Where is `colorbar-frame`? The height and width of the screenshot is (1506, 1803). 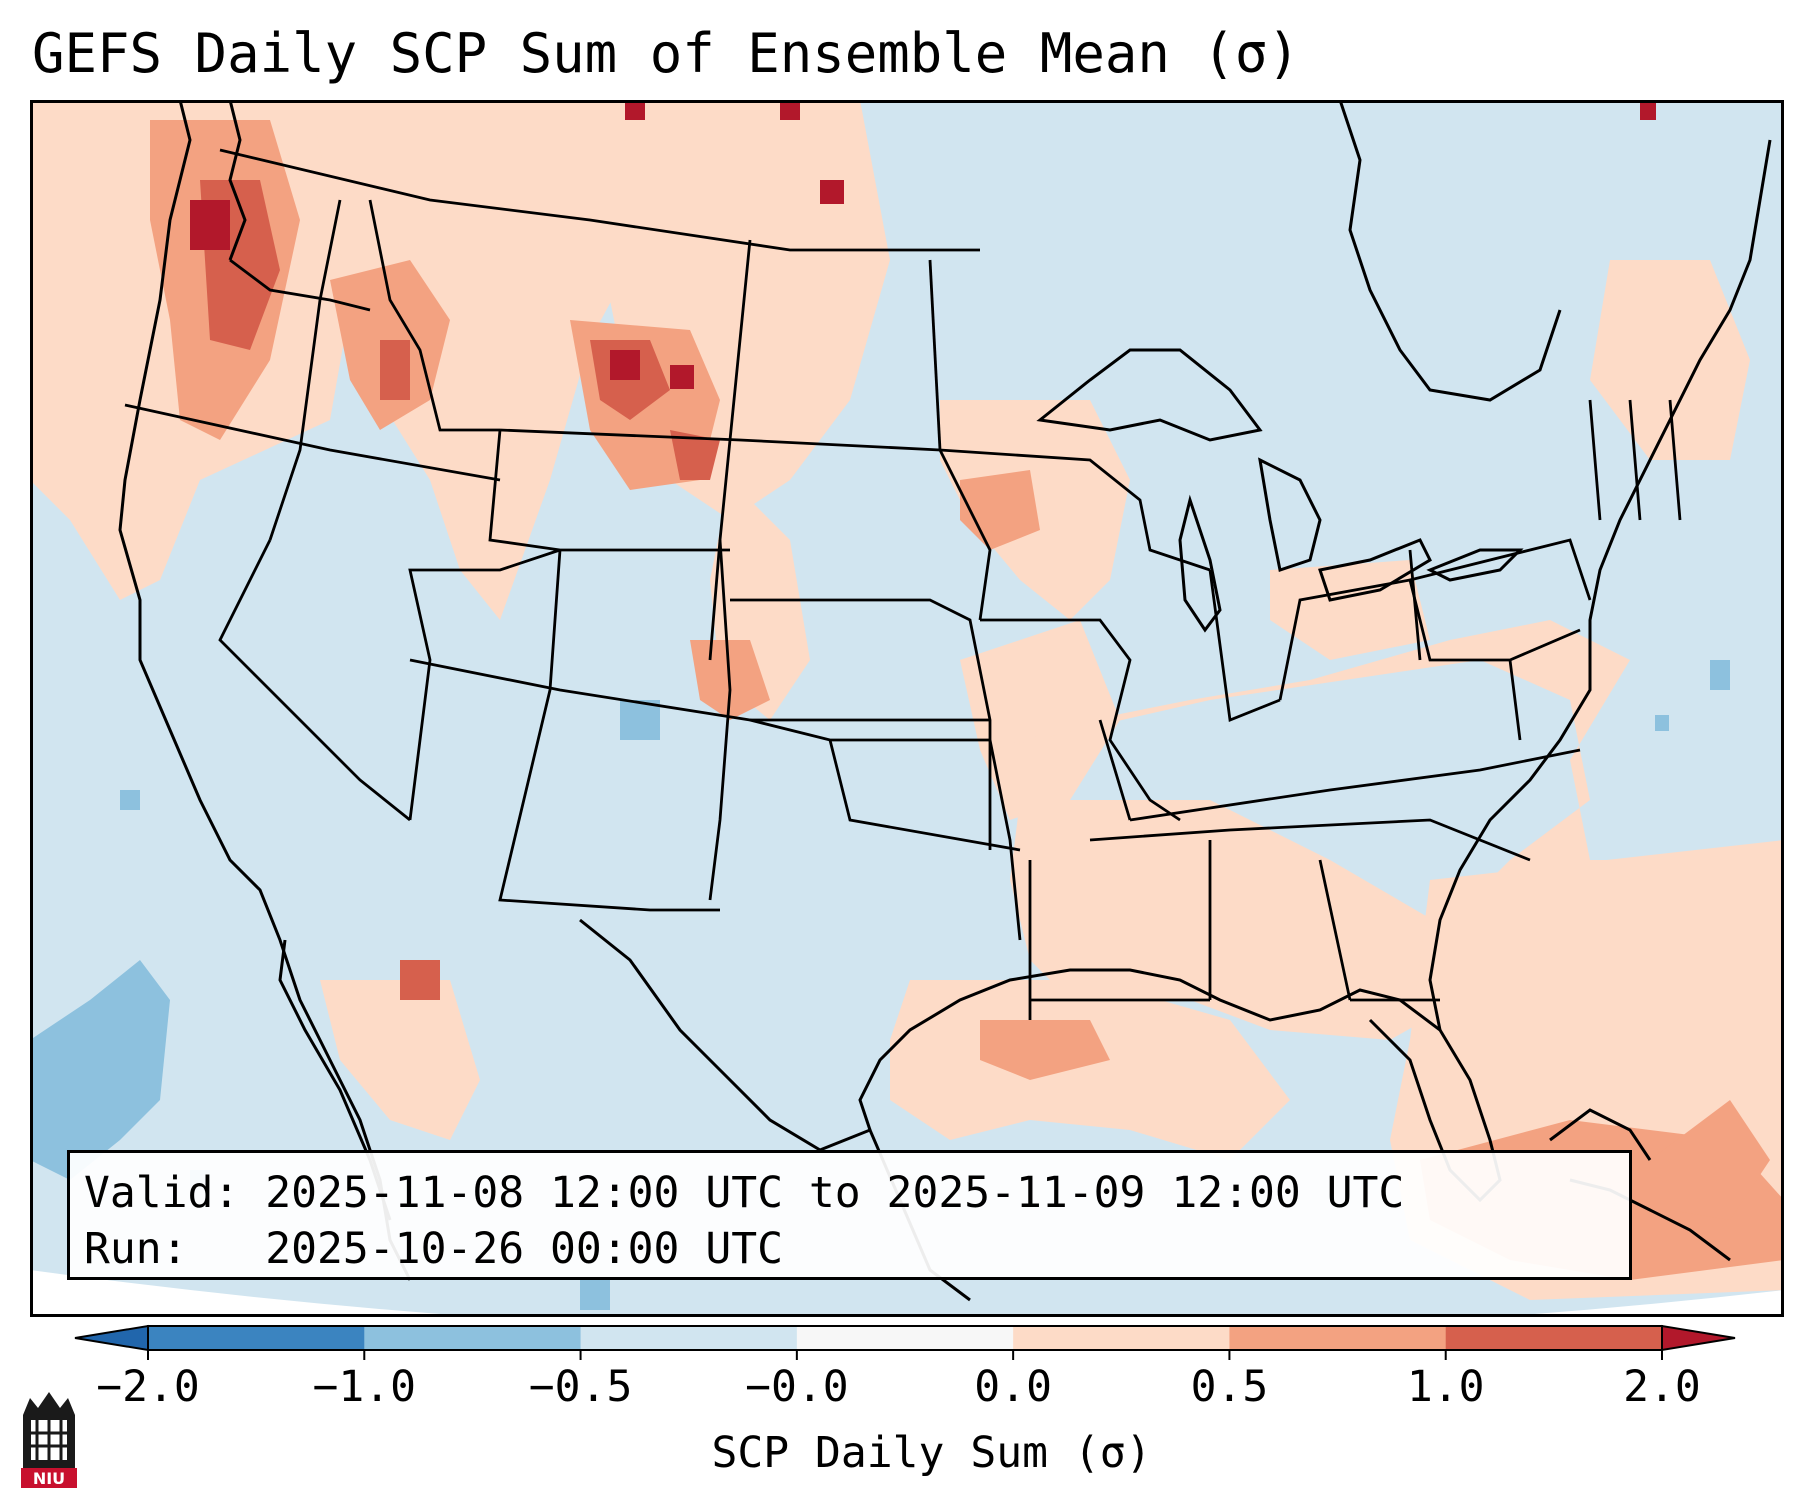 colorbar-frame is located at coordinates (905, 1338).